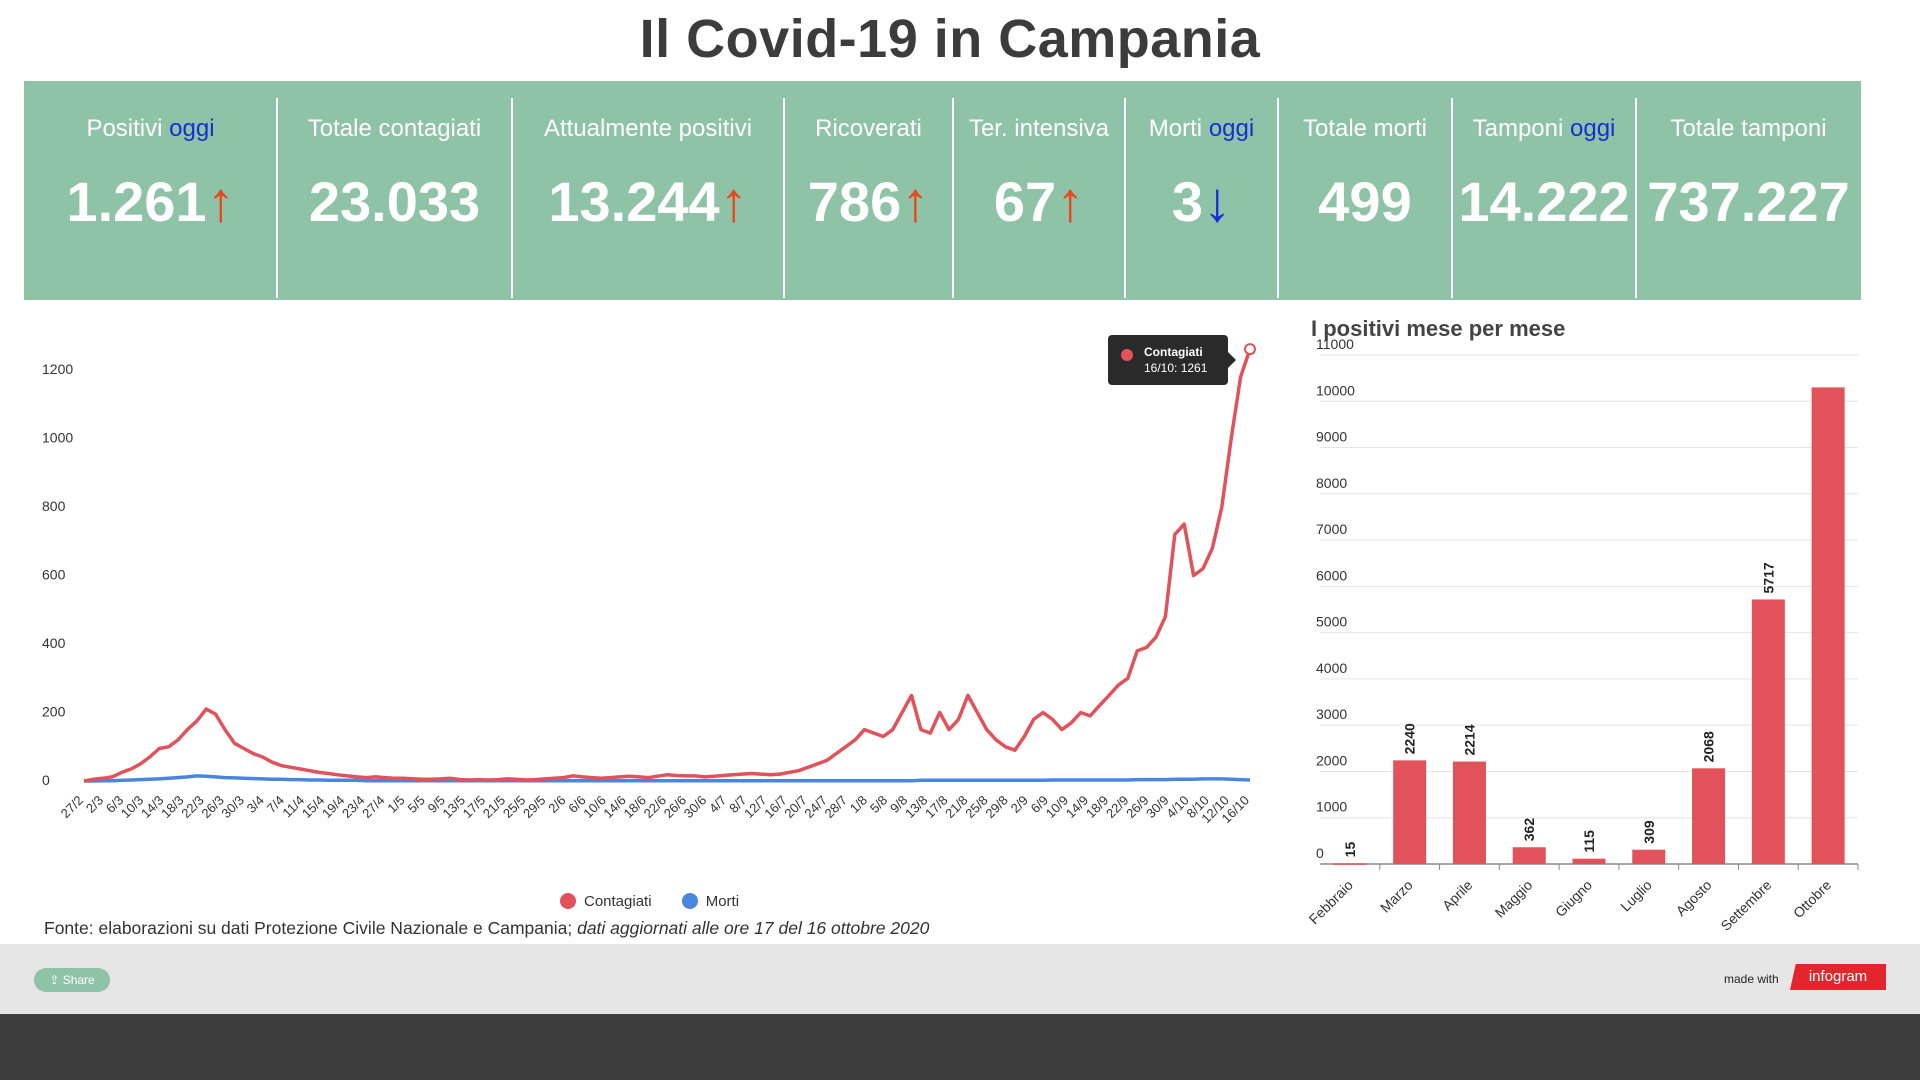 The width and height of the screenshot is (1920, 1080). Describe the element at coordinates (1335, 344) in the screenshot. I see `y-tick-label: 11000` at that location.